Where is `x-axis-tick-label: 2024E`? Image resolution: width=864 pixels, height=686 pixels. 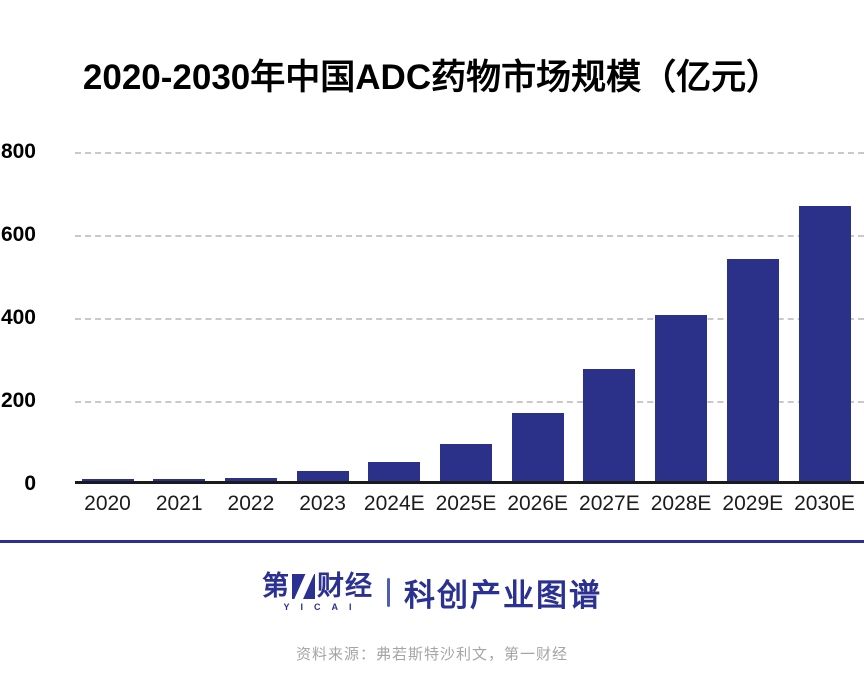 x-axis-tick-label: 2024E is located at coordinates (394, 503).